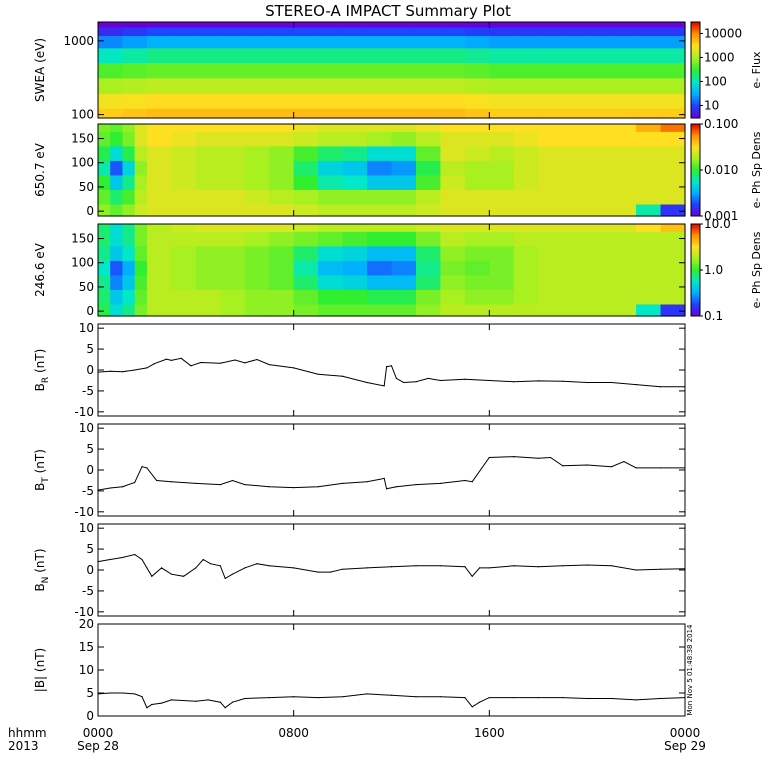  What do you see at coordinates (78, 41) in the screenshot?
I see `y-tick-label: 1000` at bounding box center [78, 41].